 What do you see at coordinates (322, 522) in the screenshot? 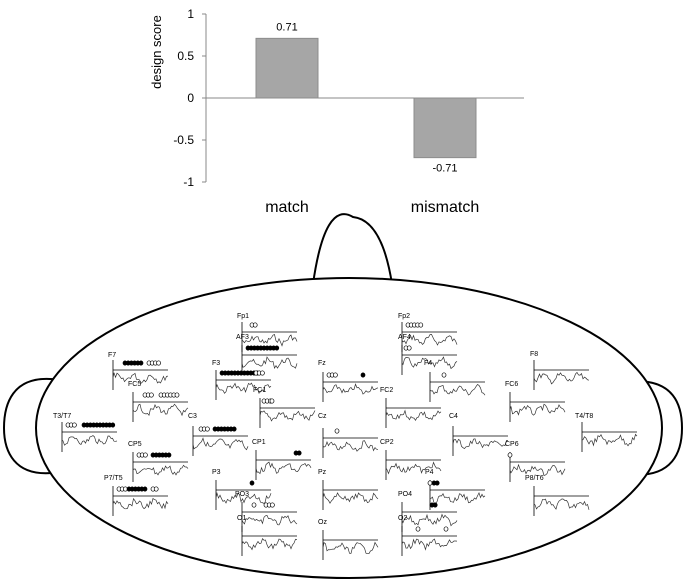
I see `electrode-label: Oz` at bounding box center [322, 522].